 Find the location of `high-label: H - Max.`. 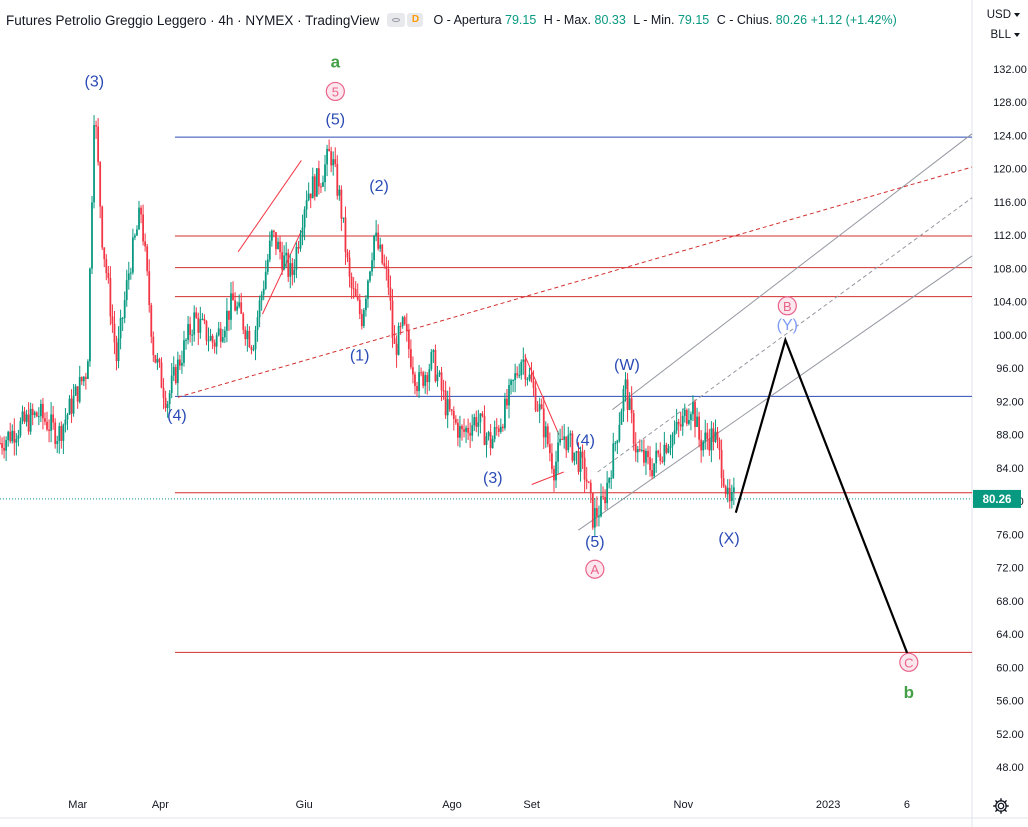

high-label: H - Max. is located at coordinates (567, 20).